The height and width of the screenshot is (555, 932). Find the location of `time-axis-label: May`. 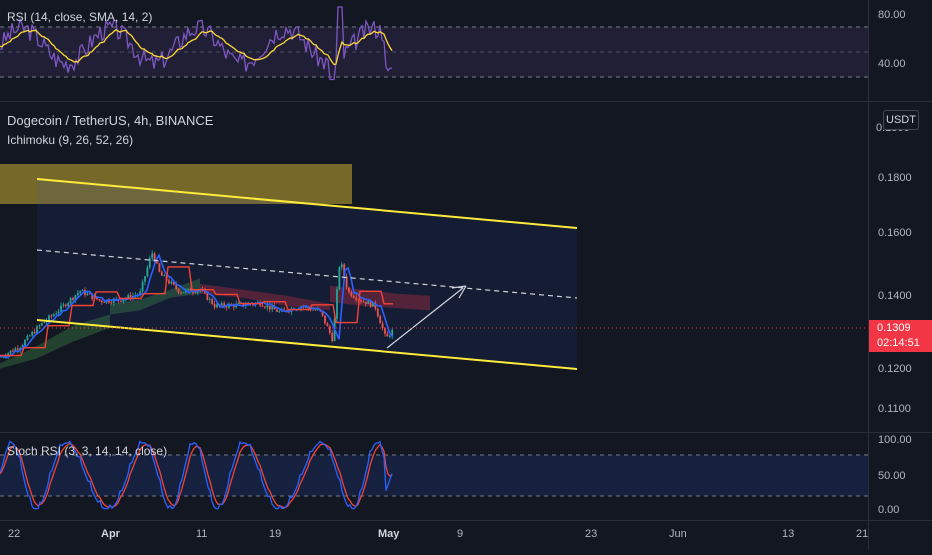

time-axis-label: May is located at coordinates (389, 534).